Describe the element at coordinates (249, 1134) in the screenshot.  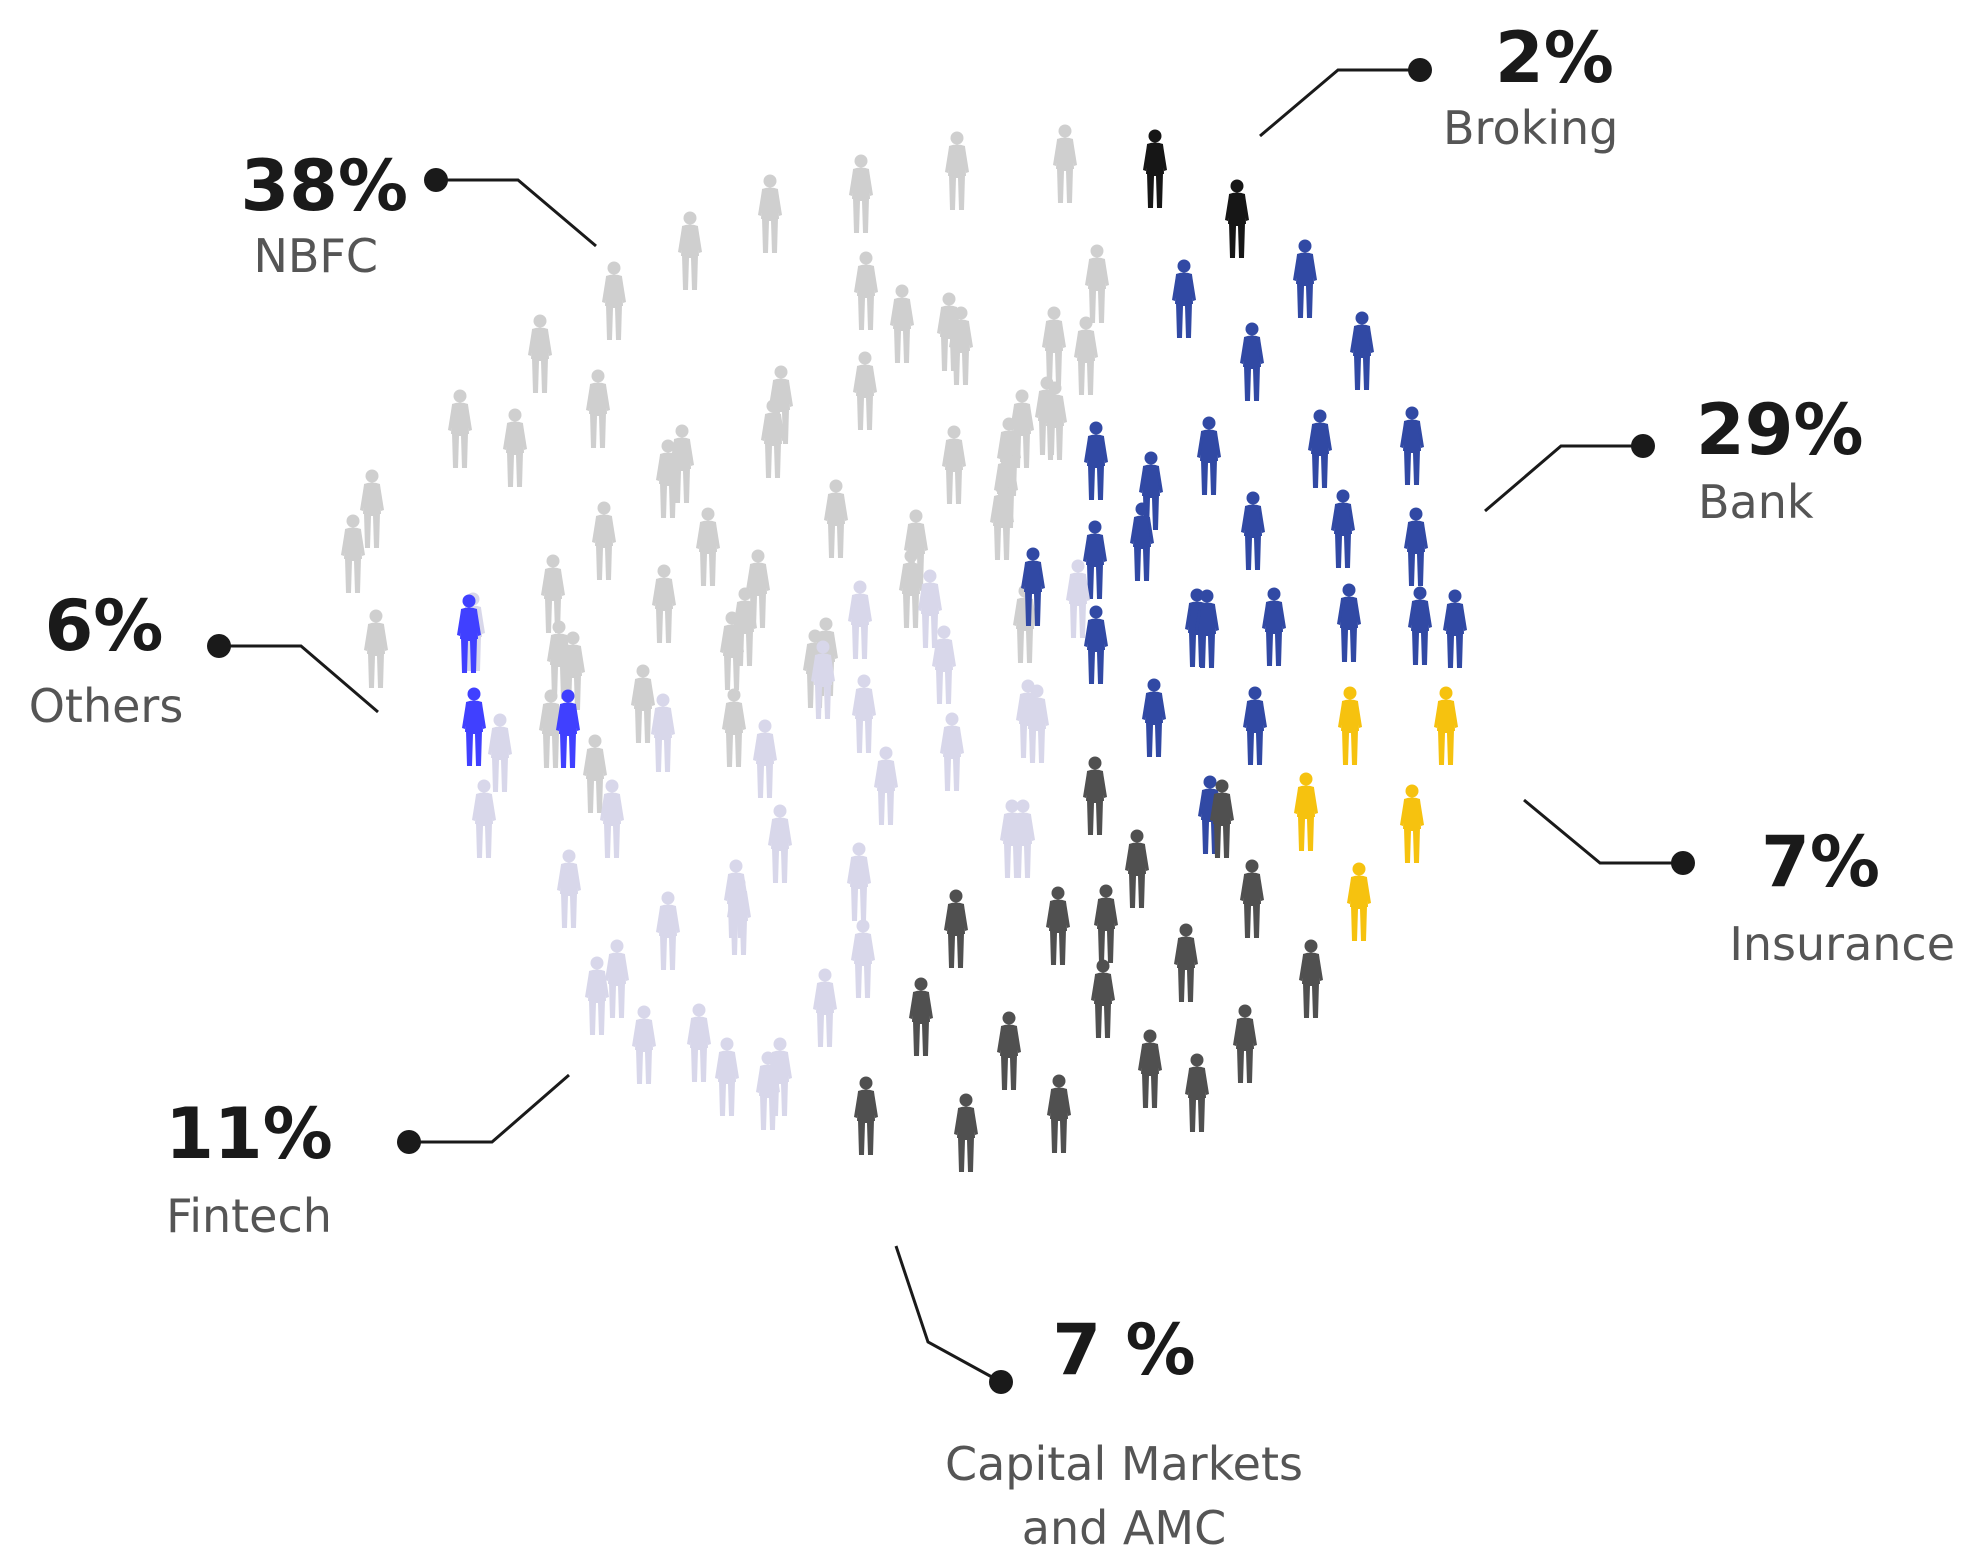
I see `value-fintech: 11%` at that location.